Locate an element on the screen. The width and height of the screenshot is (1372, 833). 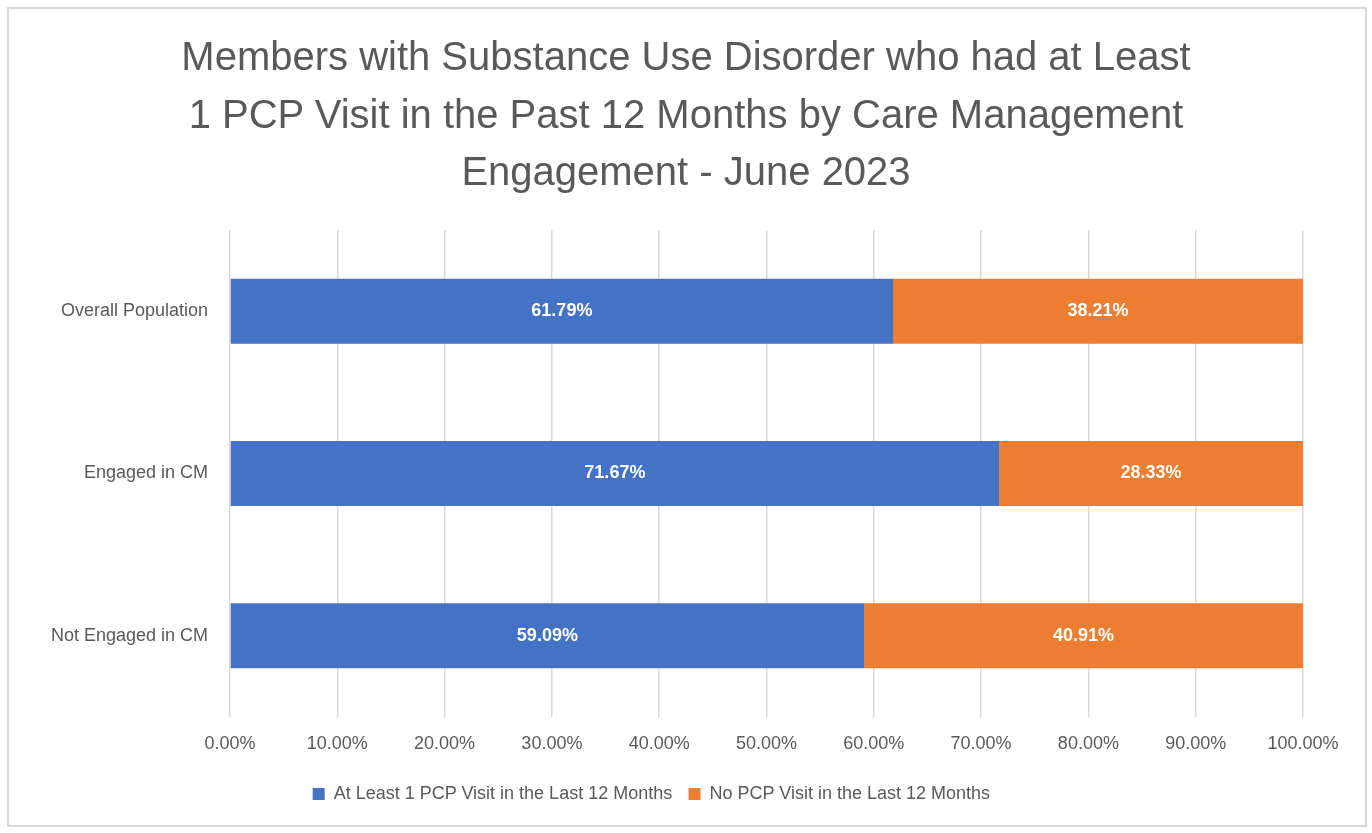
x-tick-label: 80.00% is located at coordinates (1088, 742).